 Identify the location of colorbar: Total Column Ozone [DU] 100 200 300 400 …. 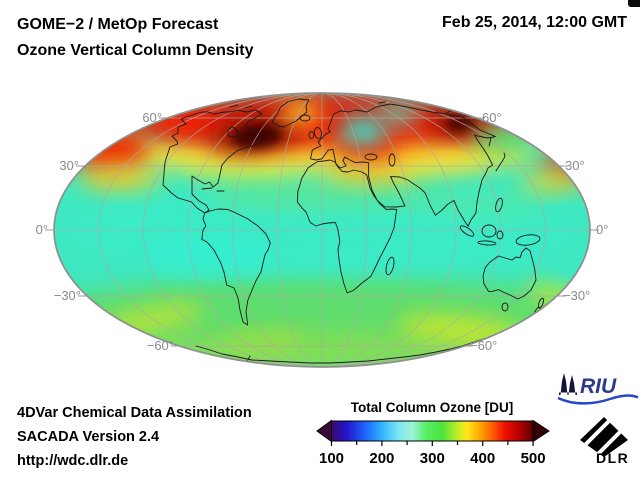
(433, 433).